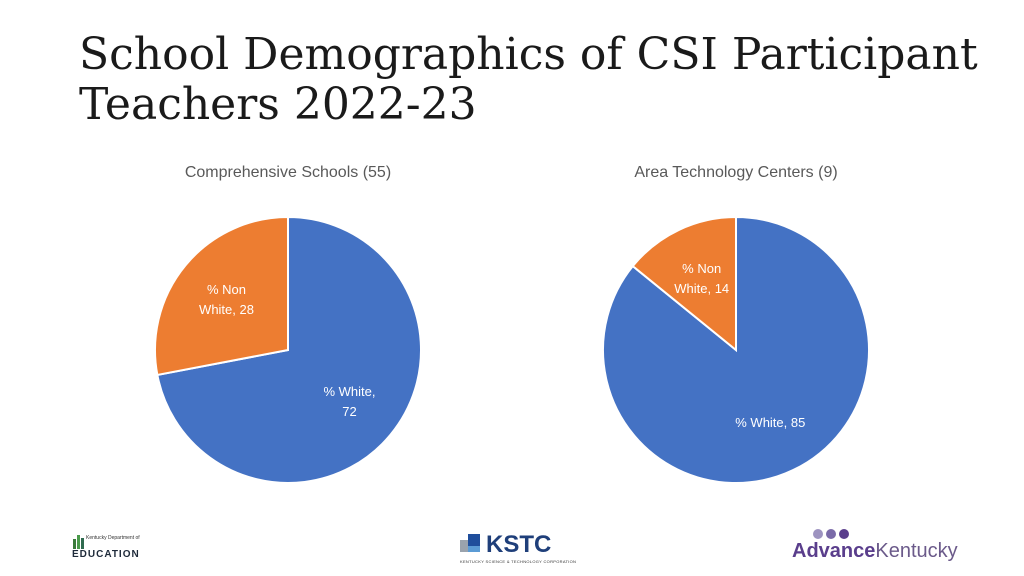 Image resolution: width=1024 pixels, height=576 pixels. I want to click on pie-slice-label-non-white: % Non White, 14, so click(701, 278).